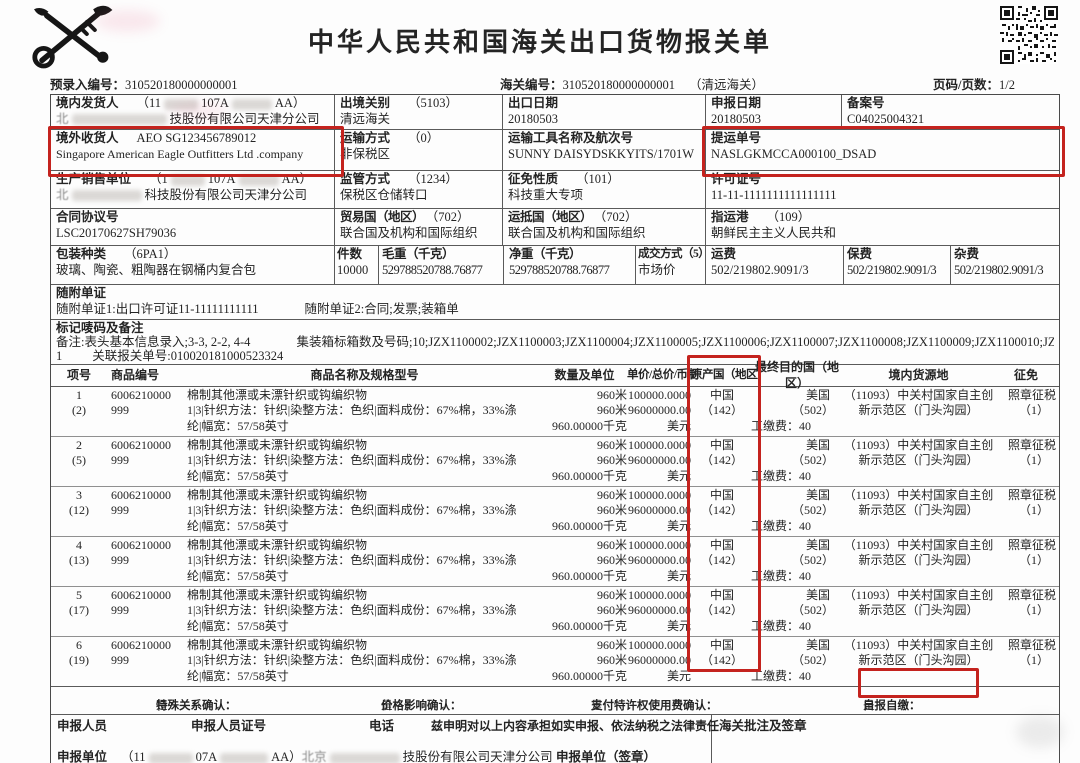 The image size is (1080, 763). I want to click on export-date-value: 20180503, so click(533, 118).